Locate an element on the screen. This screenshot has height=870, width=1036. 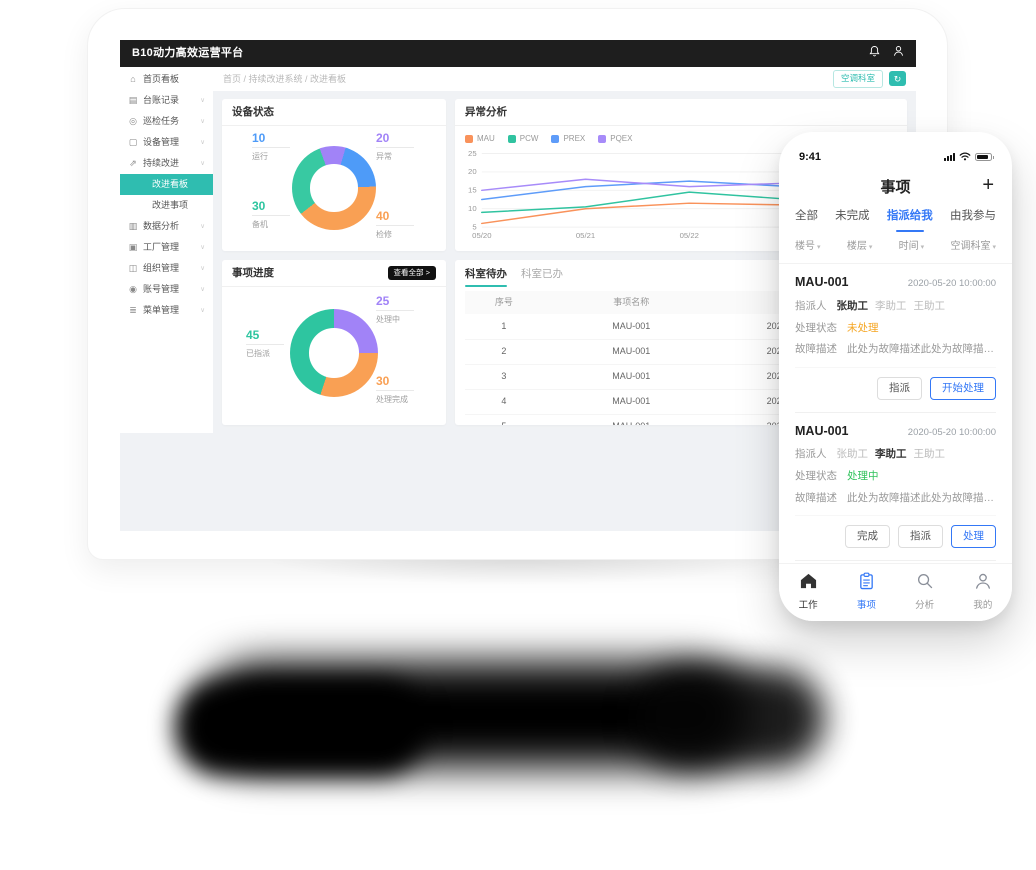
user-icon is located at coordinates (898, 53).